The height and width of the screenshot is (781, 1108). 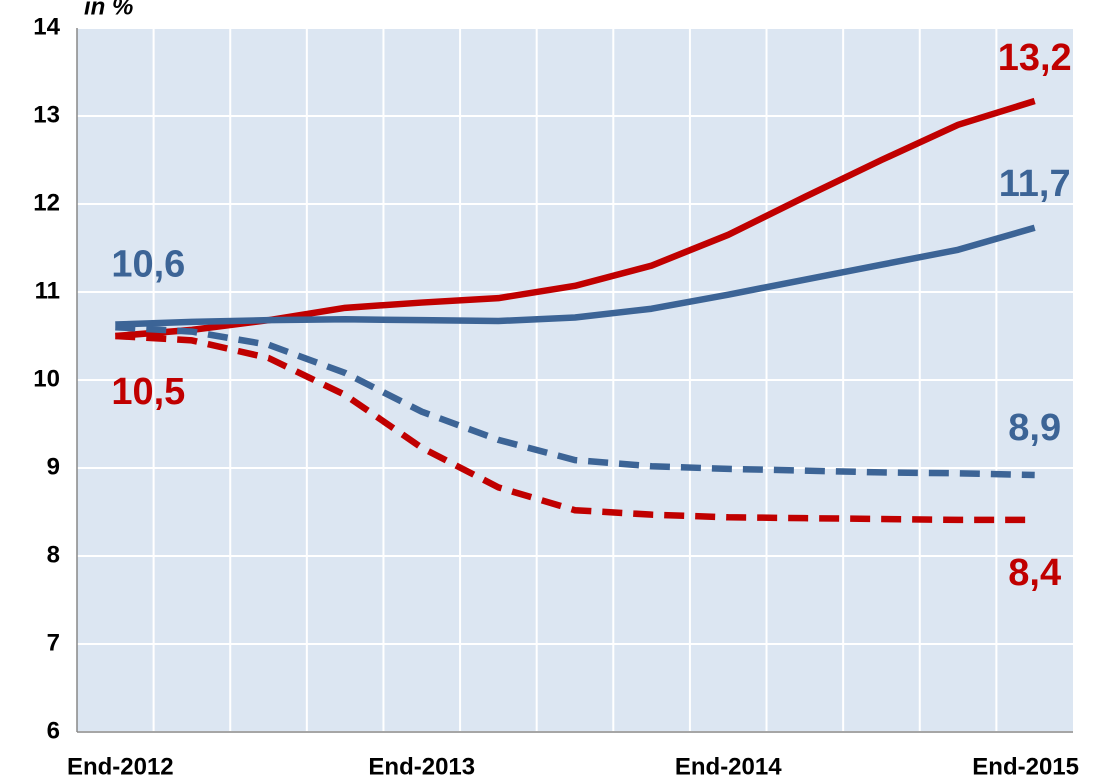 I want to click on data-label: 8,4, so click(x=1034, y=573).